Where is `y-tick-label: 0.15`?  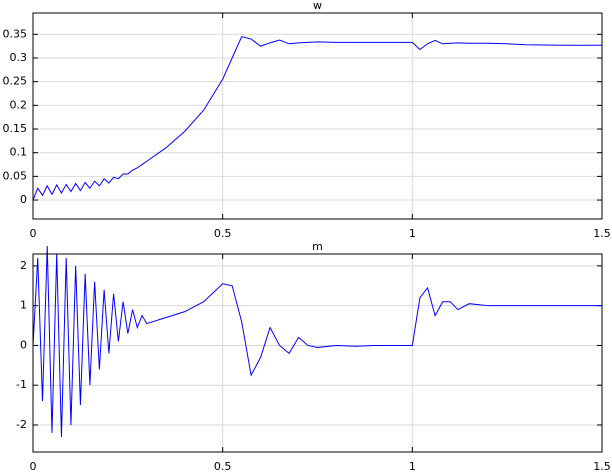
y-tick-label: 0.15 is located at coordinates (15, 128).